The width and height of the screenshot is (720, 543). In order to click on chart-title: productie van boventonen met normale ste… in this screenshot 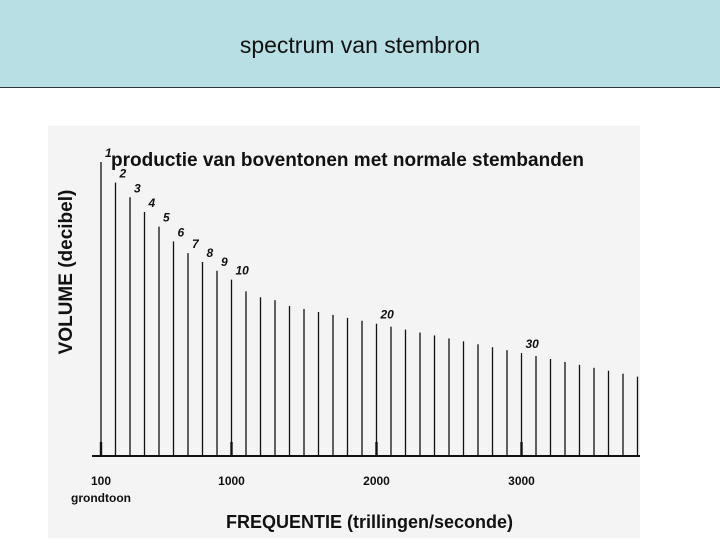, I will do `click(347, 160)`.